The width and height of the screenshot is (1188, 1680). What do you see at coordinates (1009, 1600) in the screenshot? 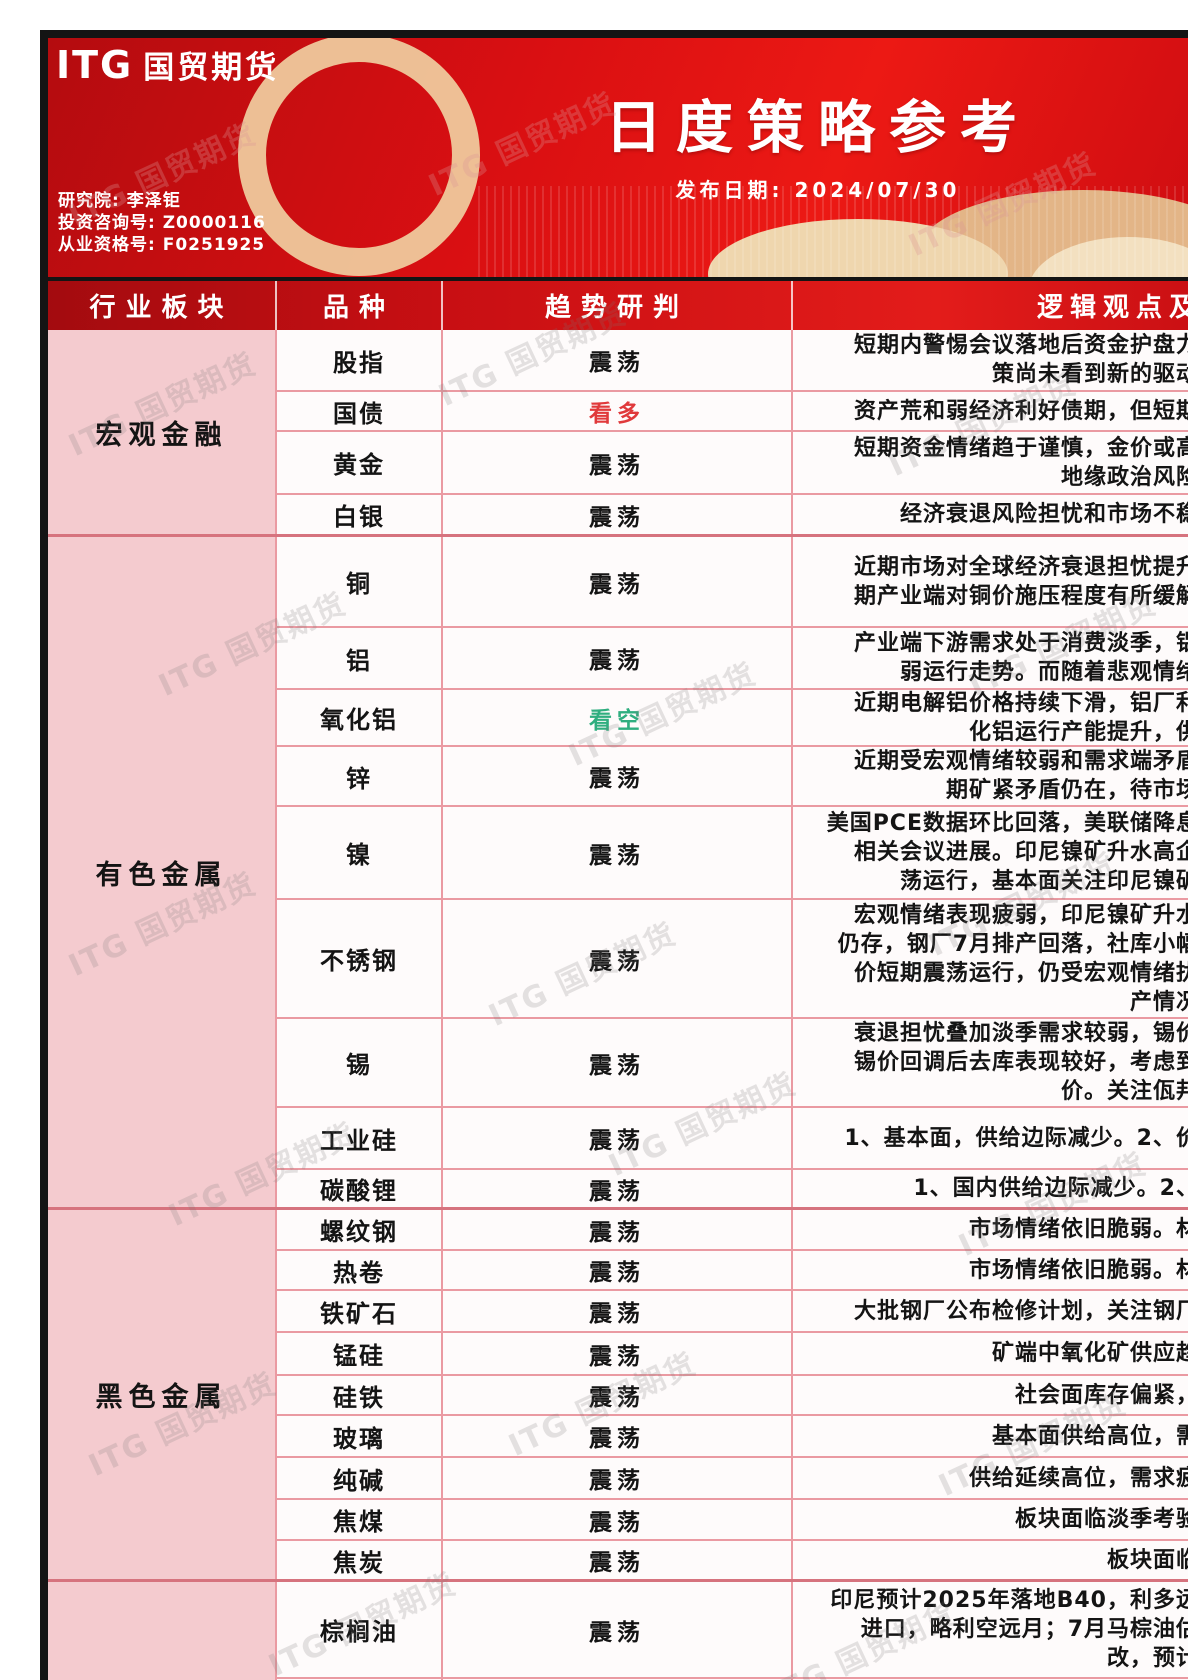
I see `logic-text: 印尼预计2025年落地B40，利多远` at bounding box center [1009, 1600].